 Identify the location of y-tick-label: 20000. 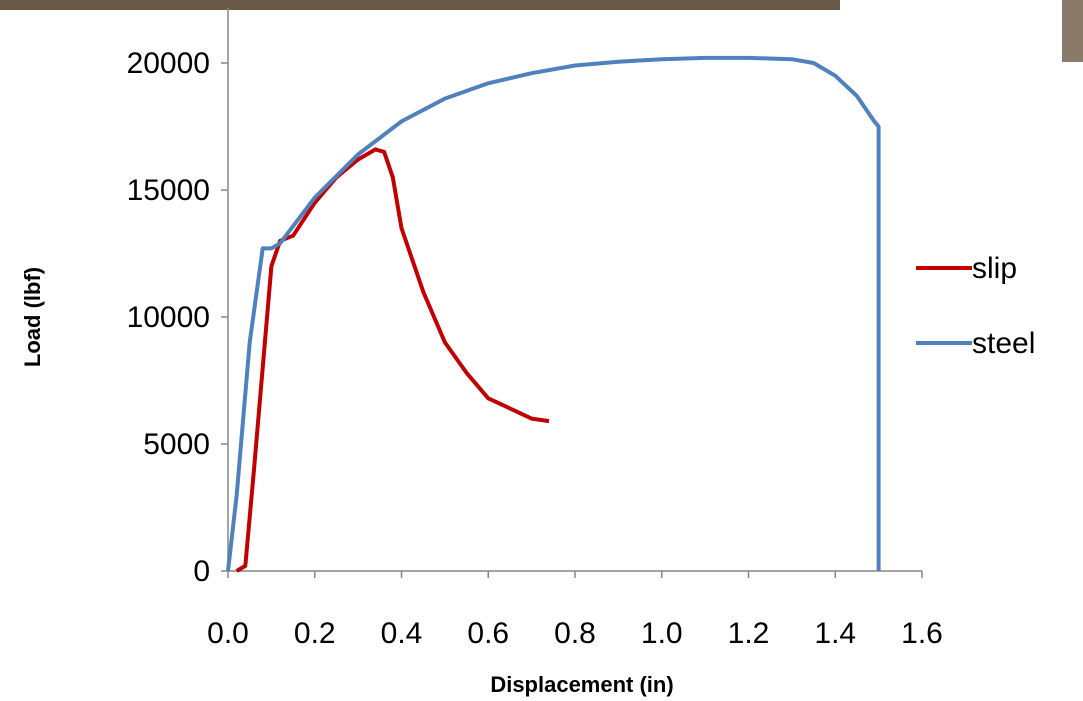
(168, 63).